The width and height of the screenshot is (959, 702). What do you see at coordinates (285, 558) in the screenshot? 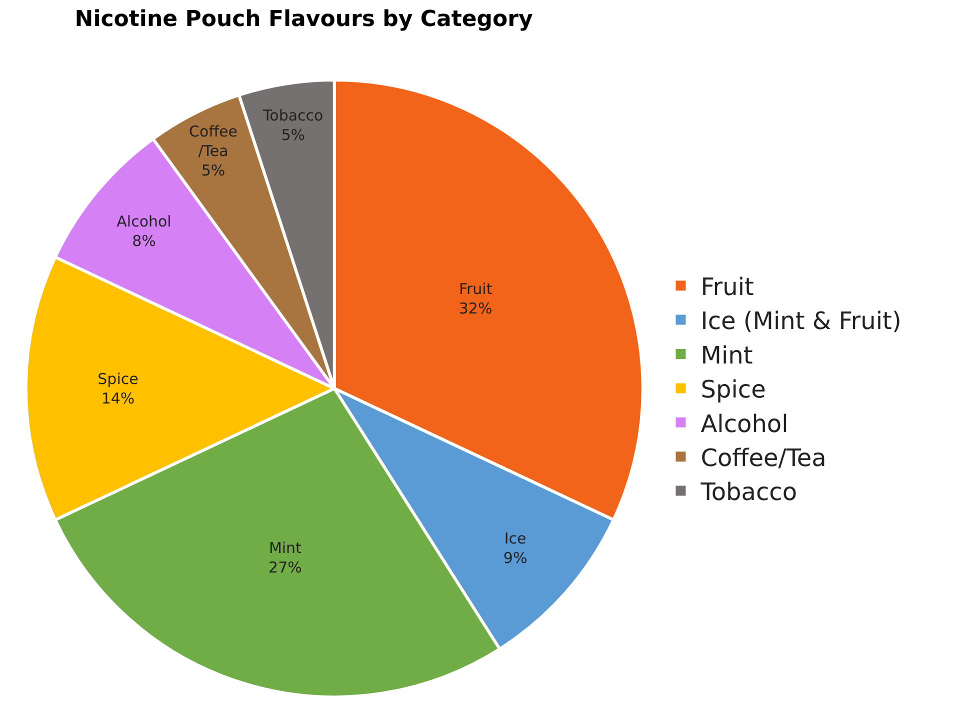
I see `data-label: Mint 27%` at bounding box center [285, 558].